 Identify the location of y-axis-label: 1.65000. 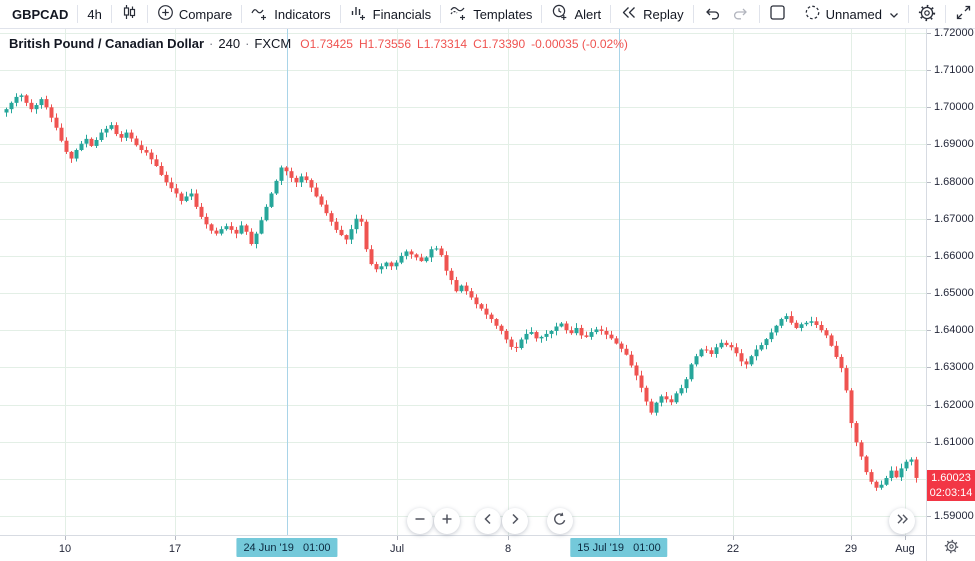
(950, 293).